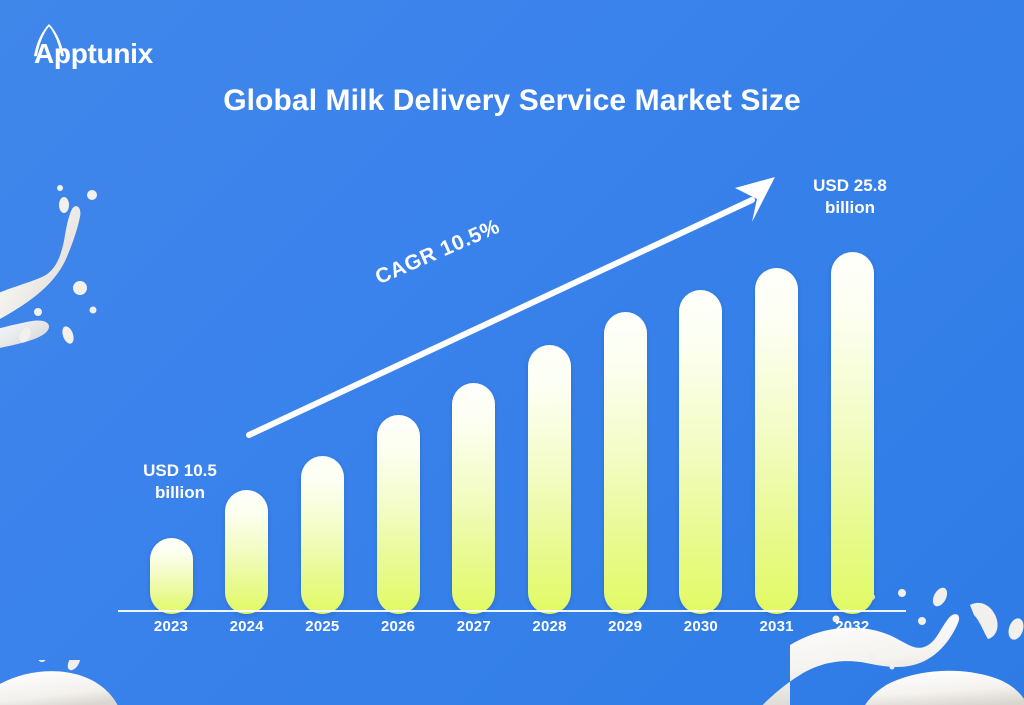  What do you see at coordinates (93, 53) in the screenshot?
I see `brand-logo-text: Apptunix` at bounding box center [93, 53].